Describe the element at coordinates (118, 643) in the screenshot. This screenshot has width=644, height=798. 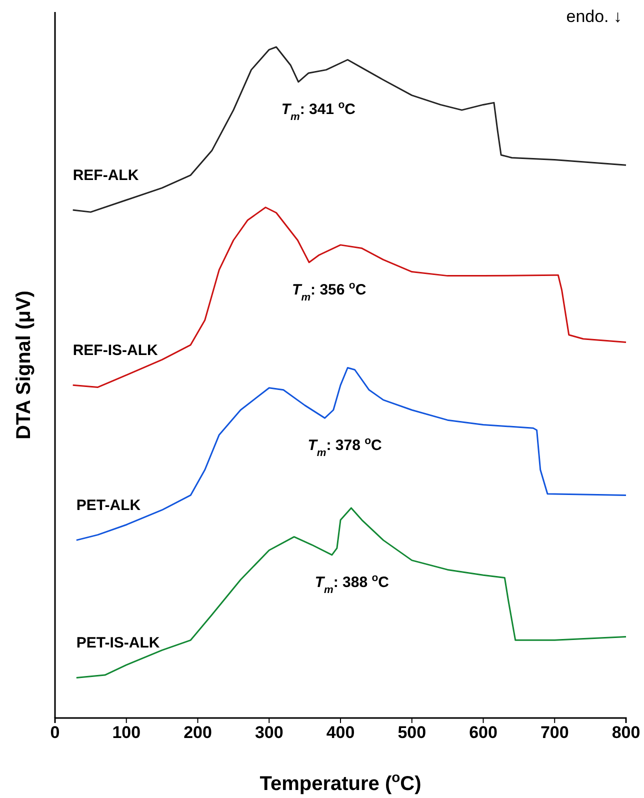
I see `series-label: PET-IS-ALK` at that location.